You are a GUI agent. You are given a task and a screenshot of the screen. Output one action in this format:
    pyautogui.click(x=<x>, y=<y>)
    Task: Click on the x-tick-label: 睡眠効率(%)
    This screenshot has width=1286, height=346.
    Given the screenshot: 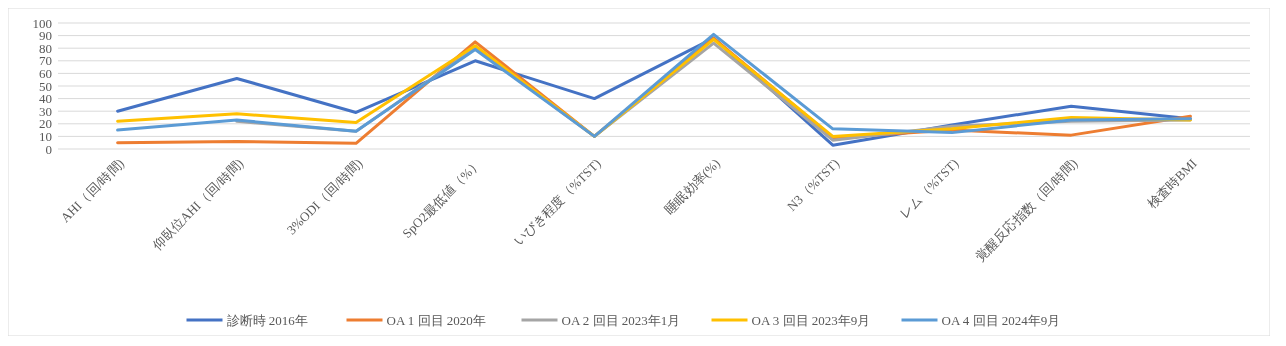 What is the action you would take?
    pyautogui.click(x=692, y=186)
    